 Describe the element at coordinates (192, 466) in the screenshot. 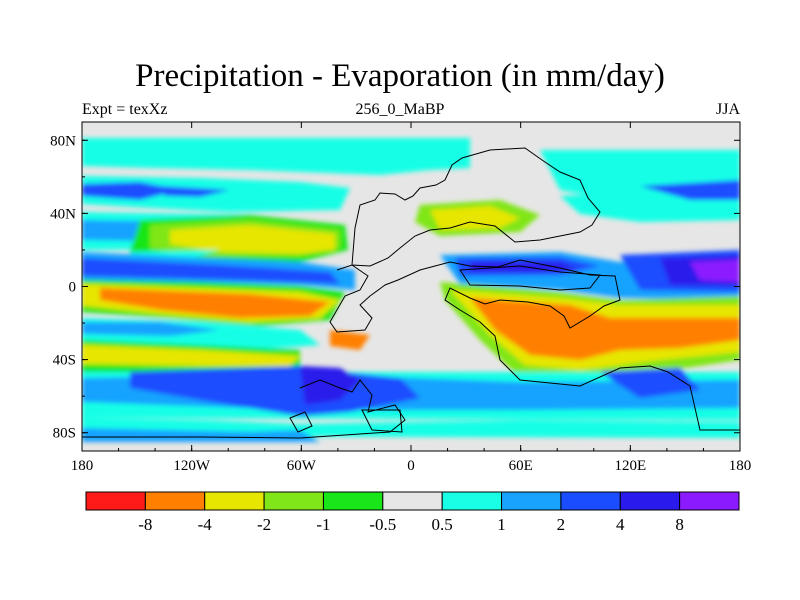

I see `x-tick-label: 120W` at that location.